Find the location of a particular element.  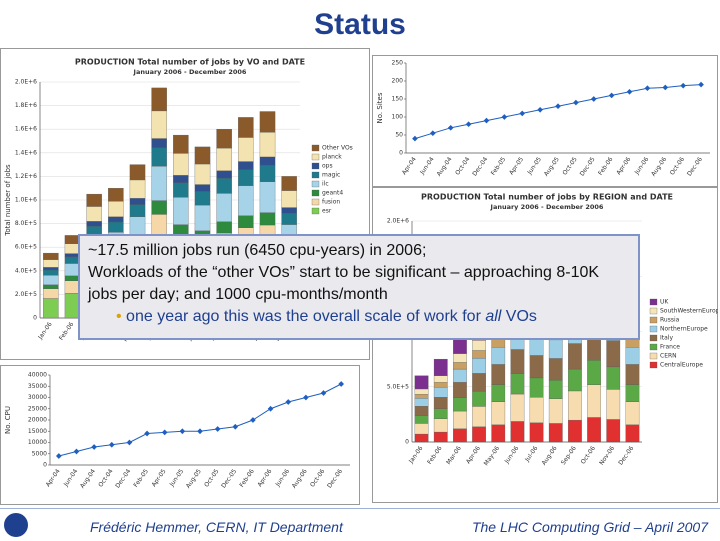

frame is located at coordinates (545, 121).